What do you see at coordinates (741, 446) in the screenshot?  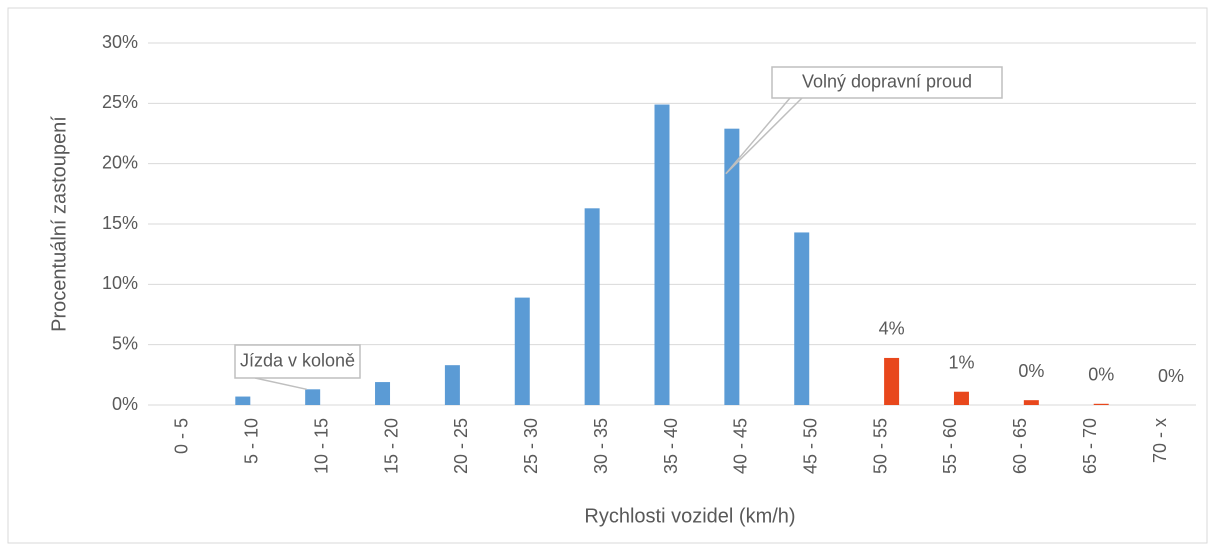 I see `x-tick-label: 40 - 45` at bounding box center [741, 446].